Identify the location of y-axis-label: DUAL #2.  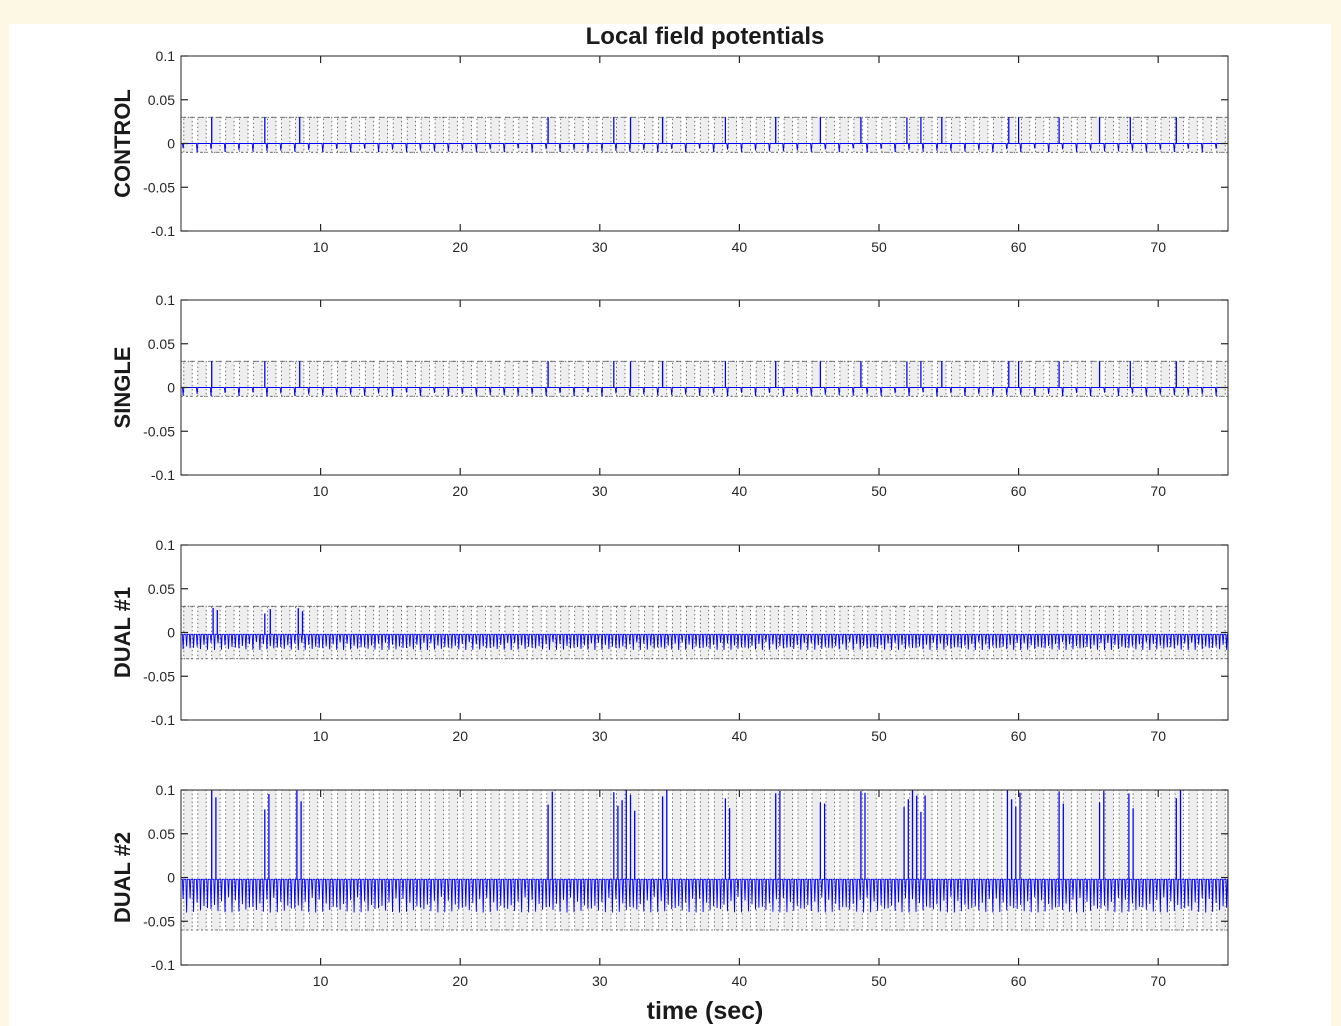
(122, 877).